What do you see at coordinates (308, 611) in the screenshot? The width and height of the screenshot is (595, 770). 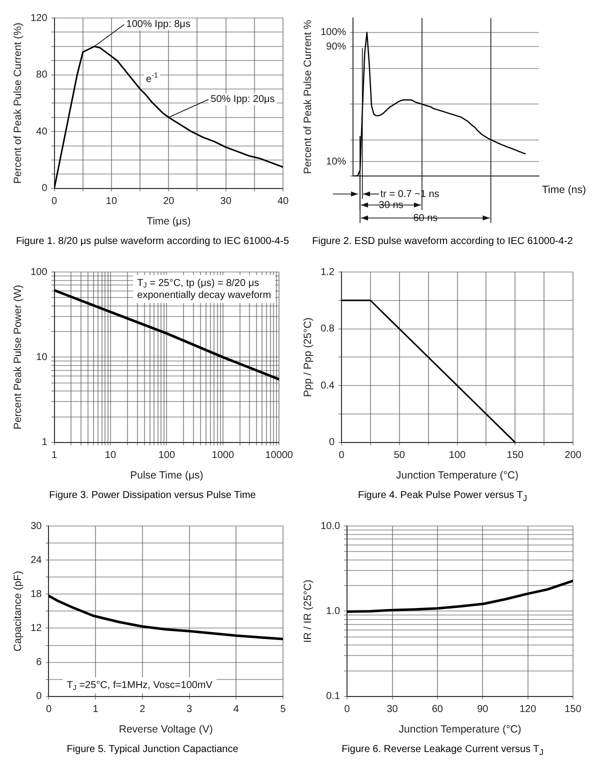 I see `y-axis-title: IR / IR (25°C)` at bounding box center [308, 611].